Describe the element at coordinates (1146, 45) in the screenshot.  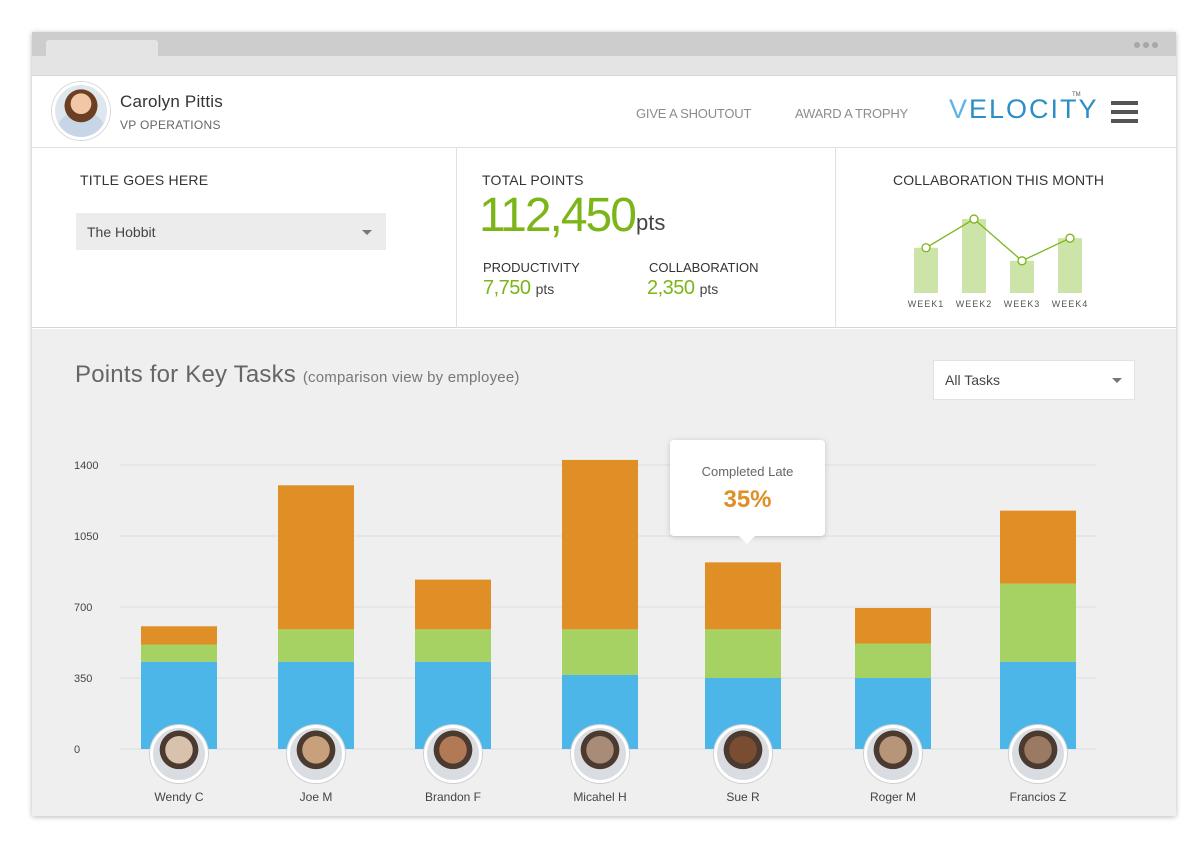
I see `more-dots-icon` at that location.